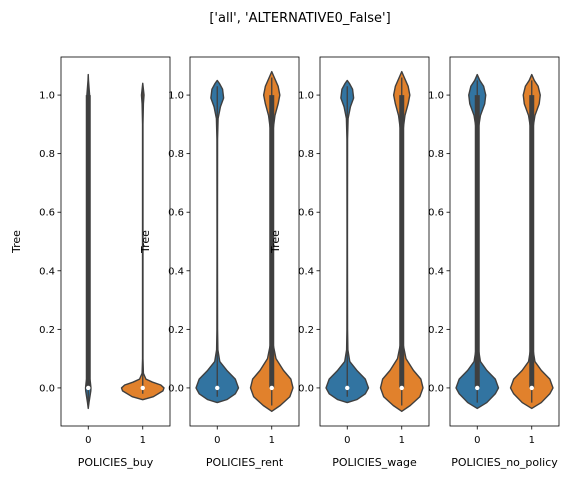 Image resolution: width=580 pixels, height=481 pixels. What do you see at coordinates (374, 462) in the screenshot?
I see `x-axis-label: POLICIES_wage` at bounding box center [374, 462].